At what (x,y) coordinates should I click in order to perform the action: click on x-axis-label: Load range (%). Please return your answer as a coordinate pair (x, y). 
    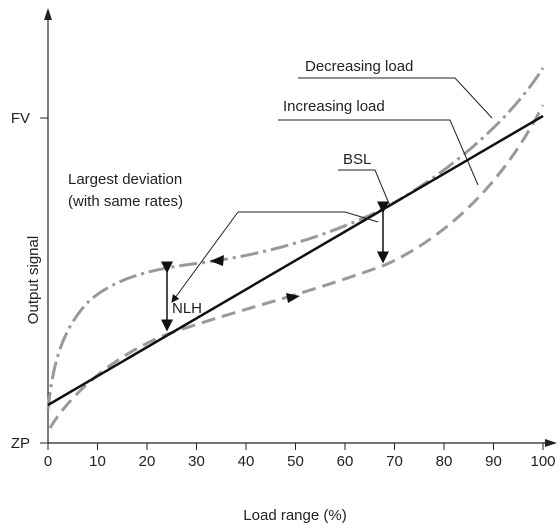
    Looking at the image, I should click on (294, 515).